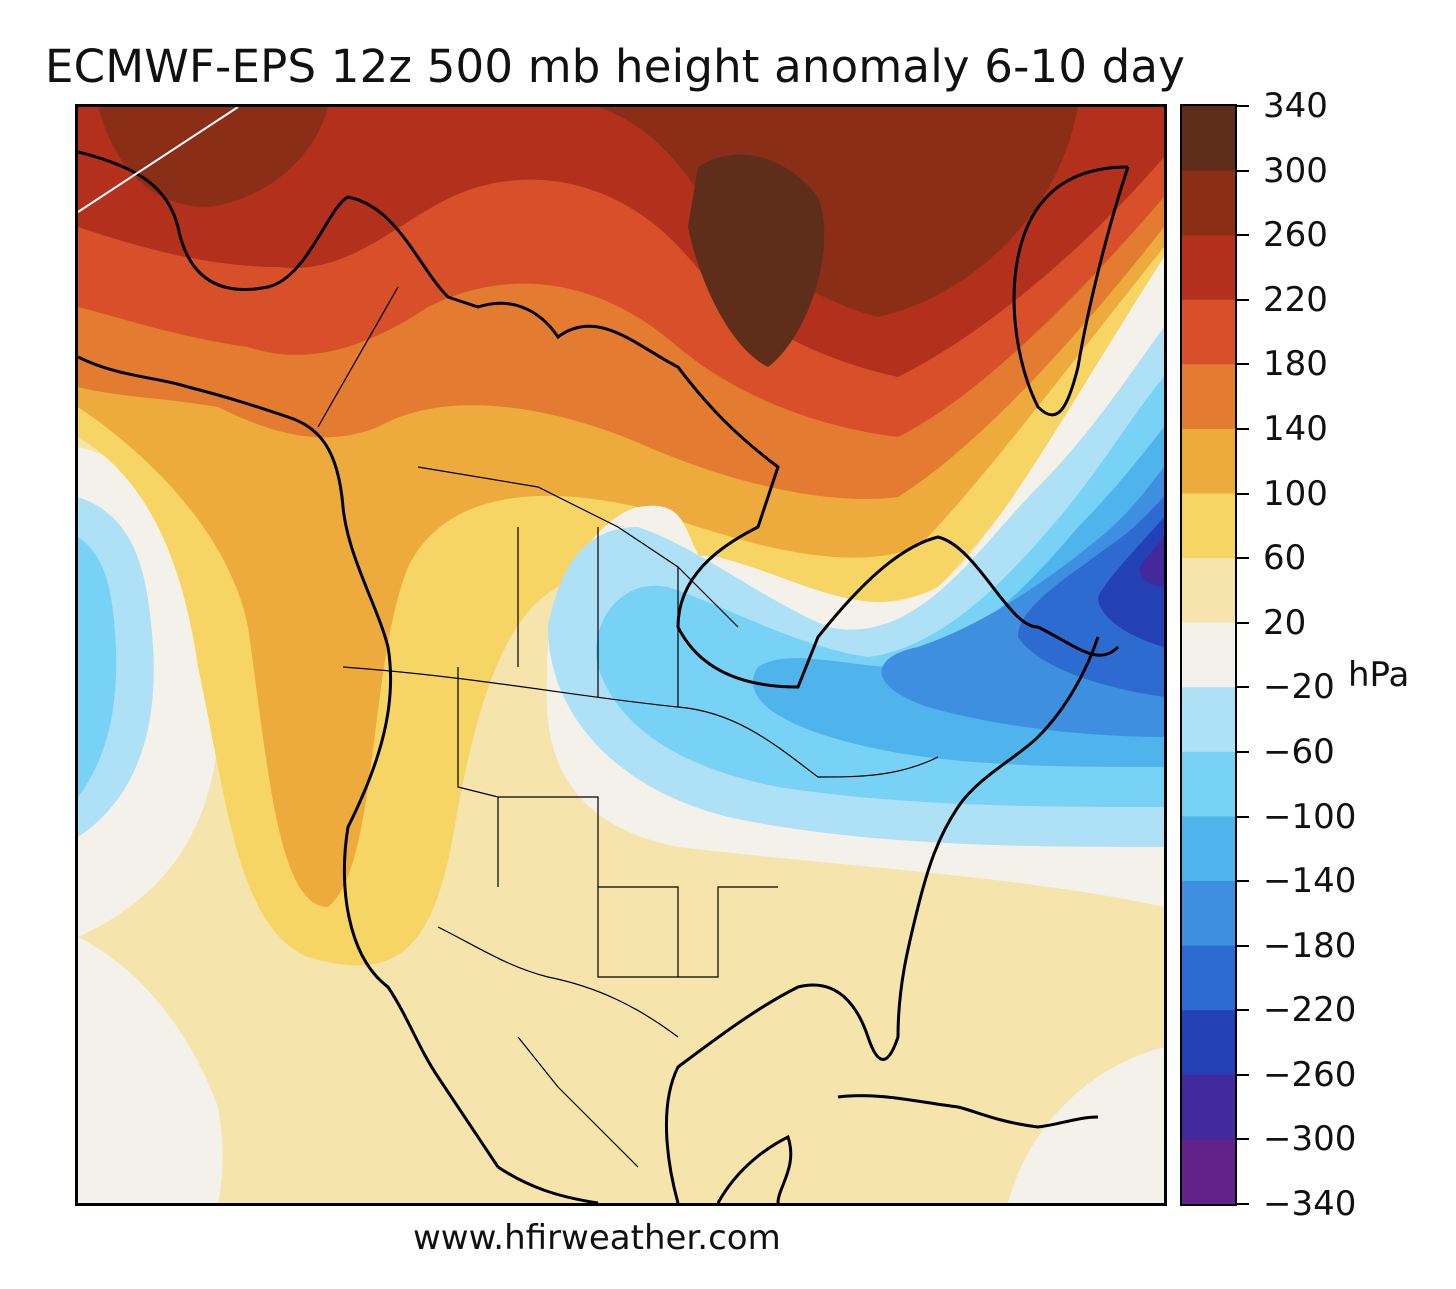  What do you see at coordinates (597, 1238) in the screenshot?
I see `source-url: www.hfirweather.com` at bounding box center [597, 1238].